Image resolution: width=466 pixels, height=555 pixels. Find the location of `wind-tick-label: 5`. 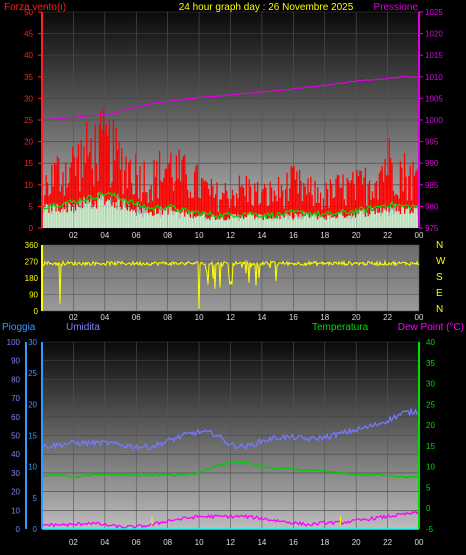

wind-tick-label: 5 is located at coordinates (31, 206).